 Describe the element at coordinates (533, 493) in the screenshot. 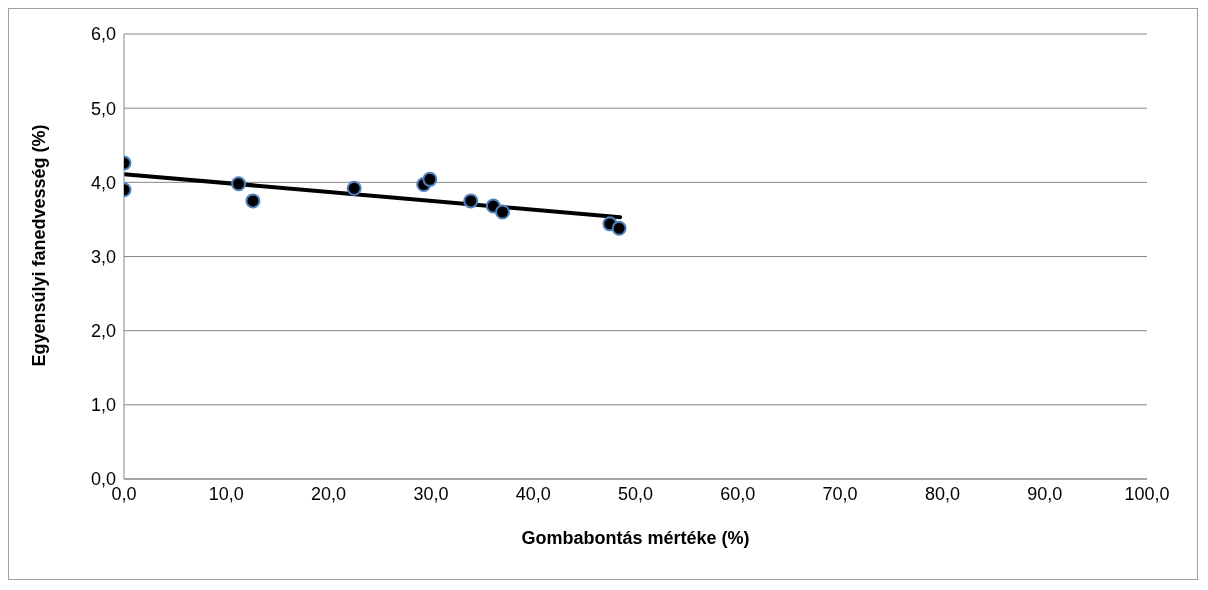

I see `x-tick-label: 40,0` at that location.